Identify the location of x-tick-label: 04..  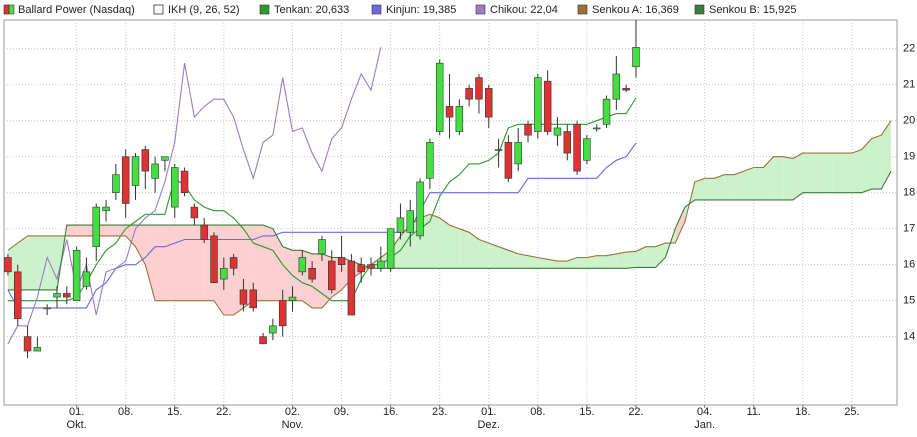
(704, 412).